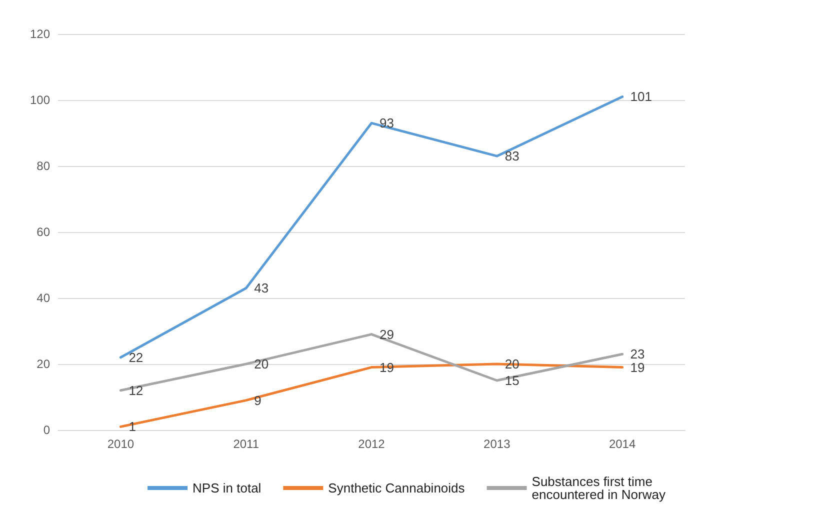 The width and height of the screenshot is (813, 517). I want to click on y-tick-label: 40, so click(43, 298).